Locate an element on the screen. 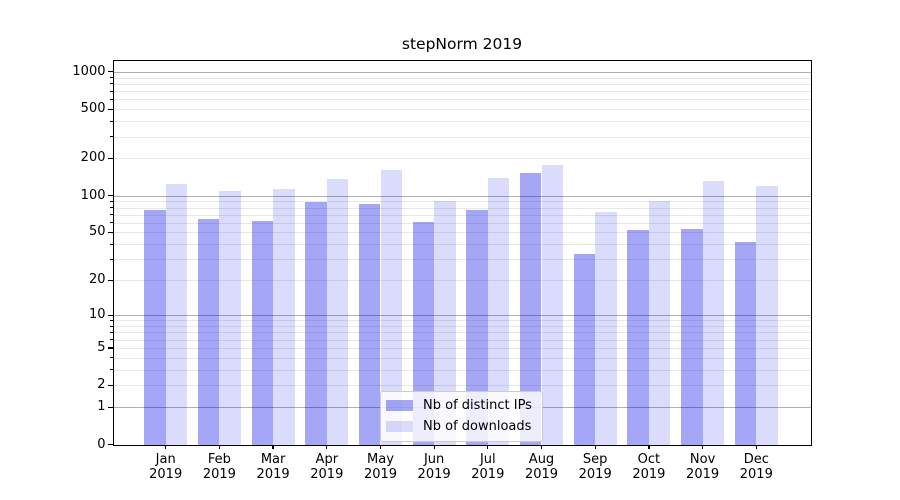 The height and width of the screenshot is (500, 900). x-tick-label-jul: Jul 2019 is located at coordinates (488, 467).